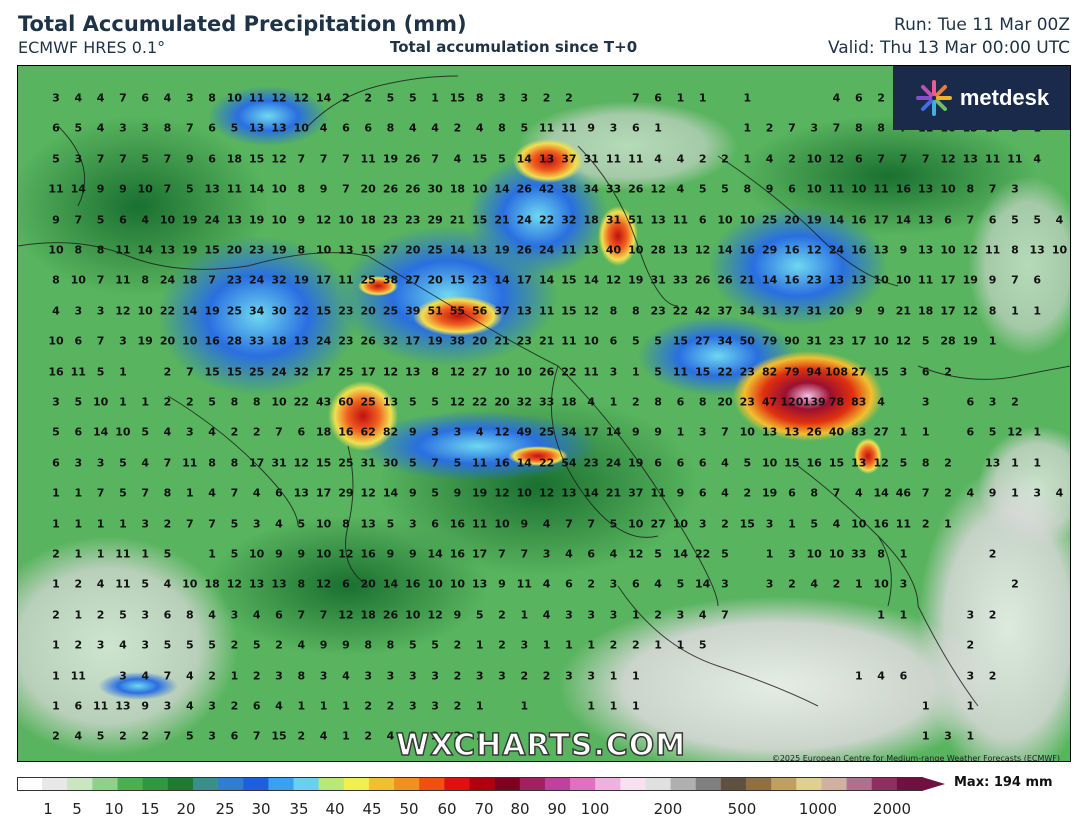 The width and height of the screenshot is (1088, 835). Describe the element at coordinates (435, 189) in the screenshot. I see `grid-value: 30` at that location.